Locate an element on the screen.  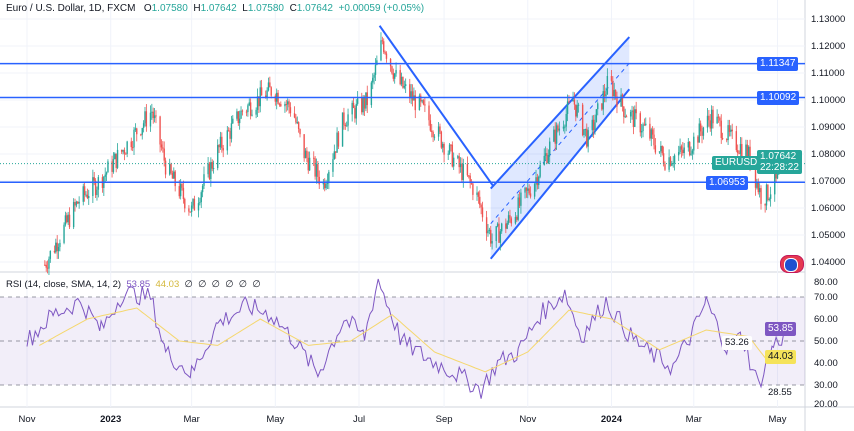
rsi-tick-label: 50.00 is located at coordinates (826, 341).